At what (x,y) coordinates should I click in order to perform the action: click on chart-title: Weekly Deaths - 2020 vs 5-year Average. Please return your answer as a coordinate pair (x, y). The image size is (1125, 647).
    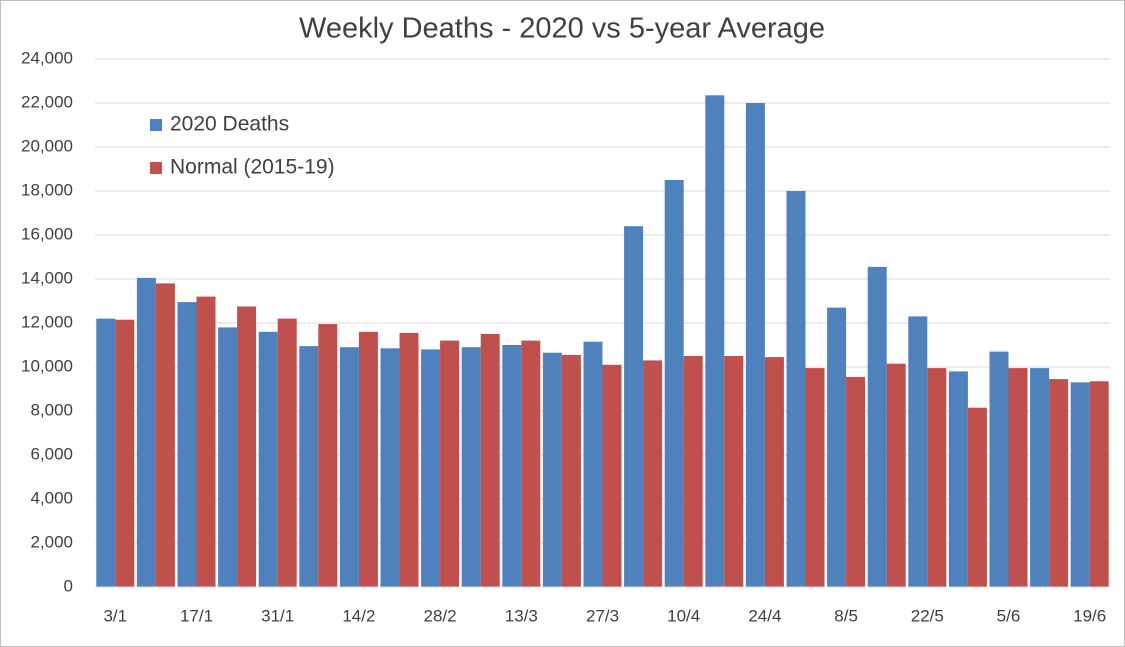
    Looking at the image, I should click on (562, 29).